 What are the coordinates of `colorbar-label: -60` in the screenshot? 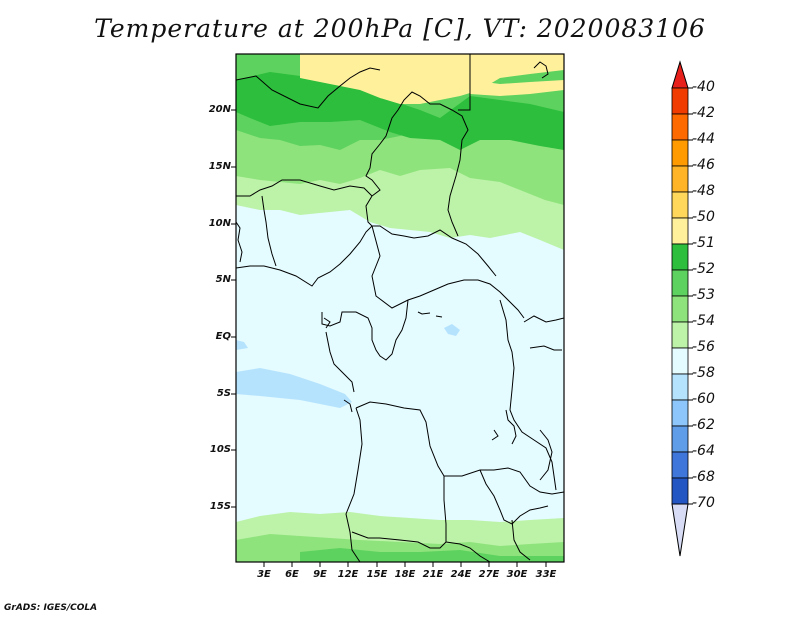 It's located at (703, 399).